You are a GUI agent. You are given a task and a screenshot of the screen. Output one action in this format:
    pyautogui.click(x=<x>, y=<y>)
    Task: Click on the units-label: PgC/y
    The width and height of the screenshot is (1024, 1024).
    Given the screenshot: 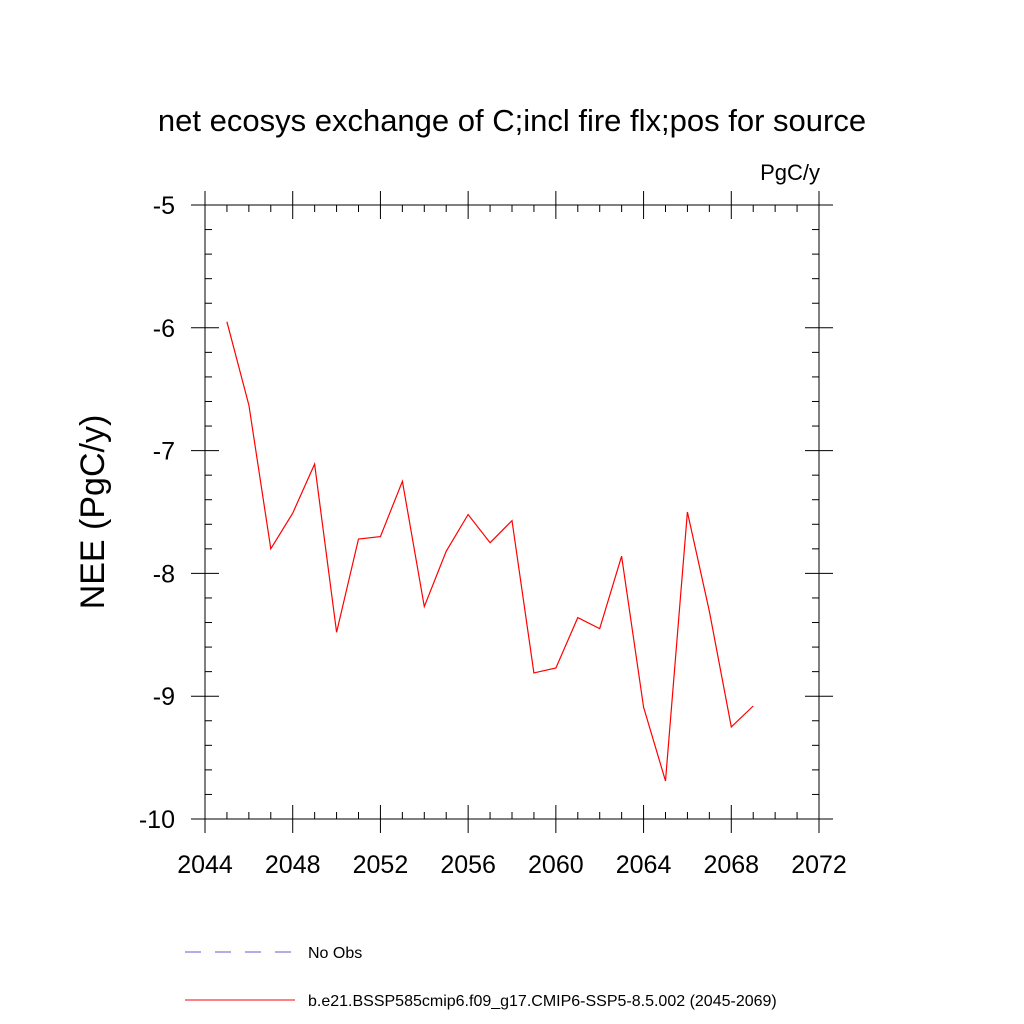 What is the action you would take?
    pyautogui.click(x=790, y=172)
    